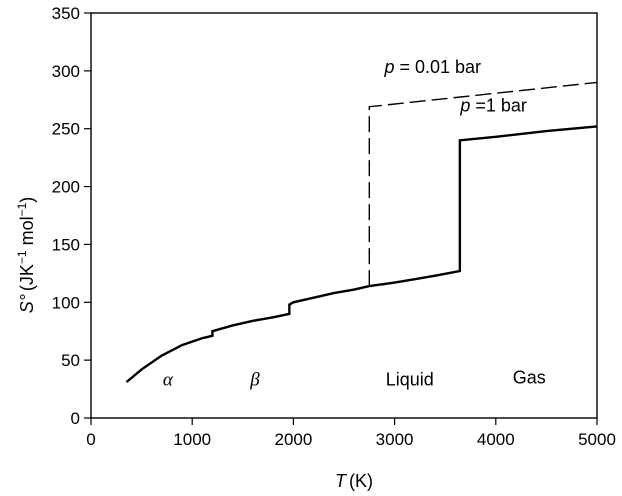  Describe the element at coordinates (27, 303) in the screenshot. I see `y-axis-var: S°` at that location.